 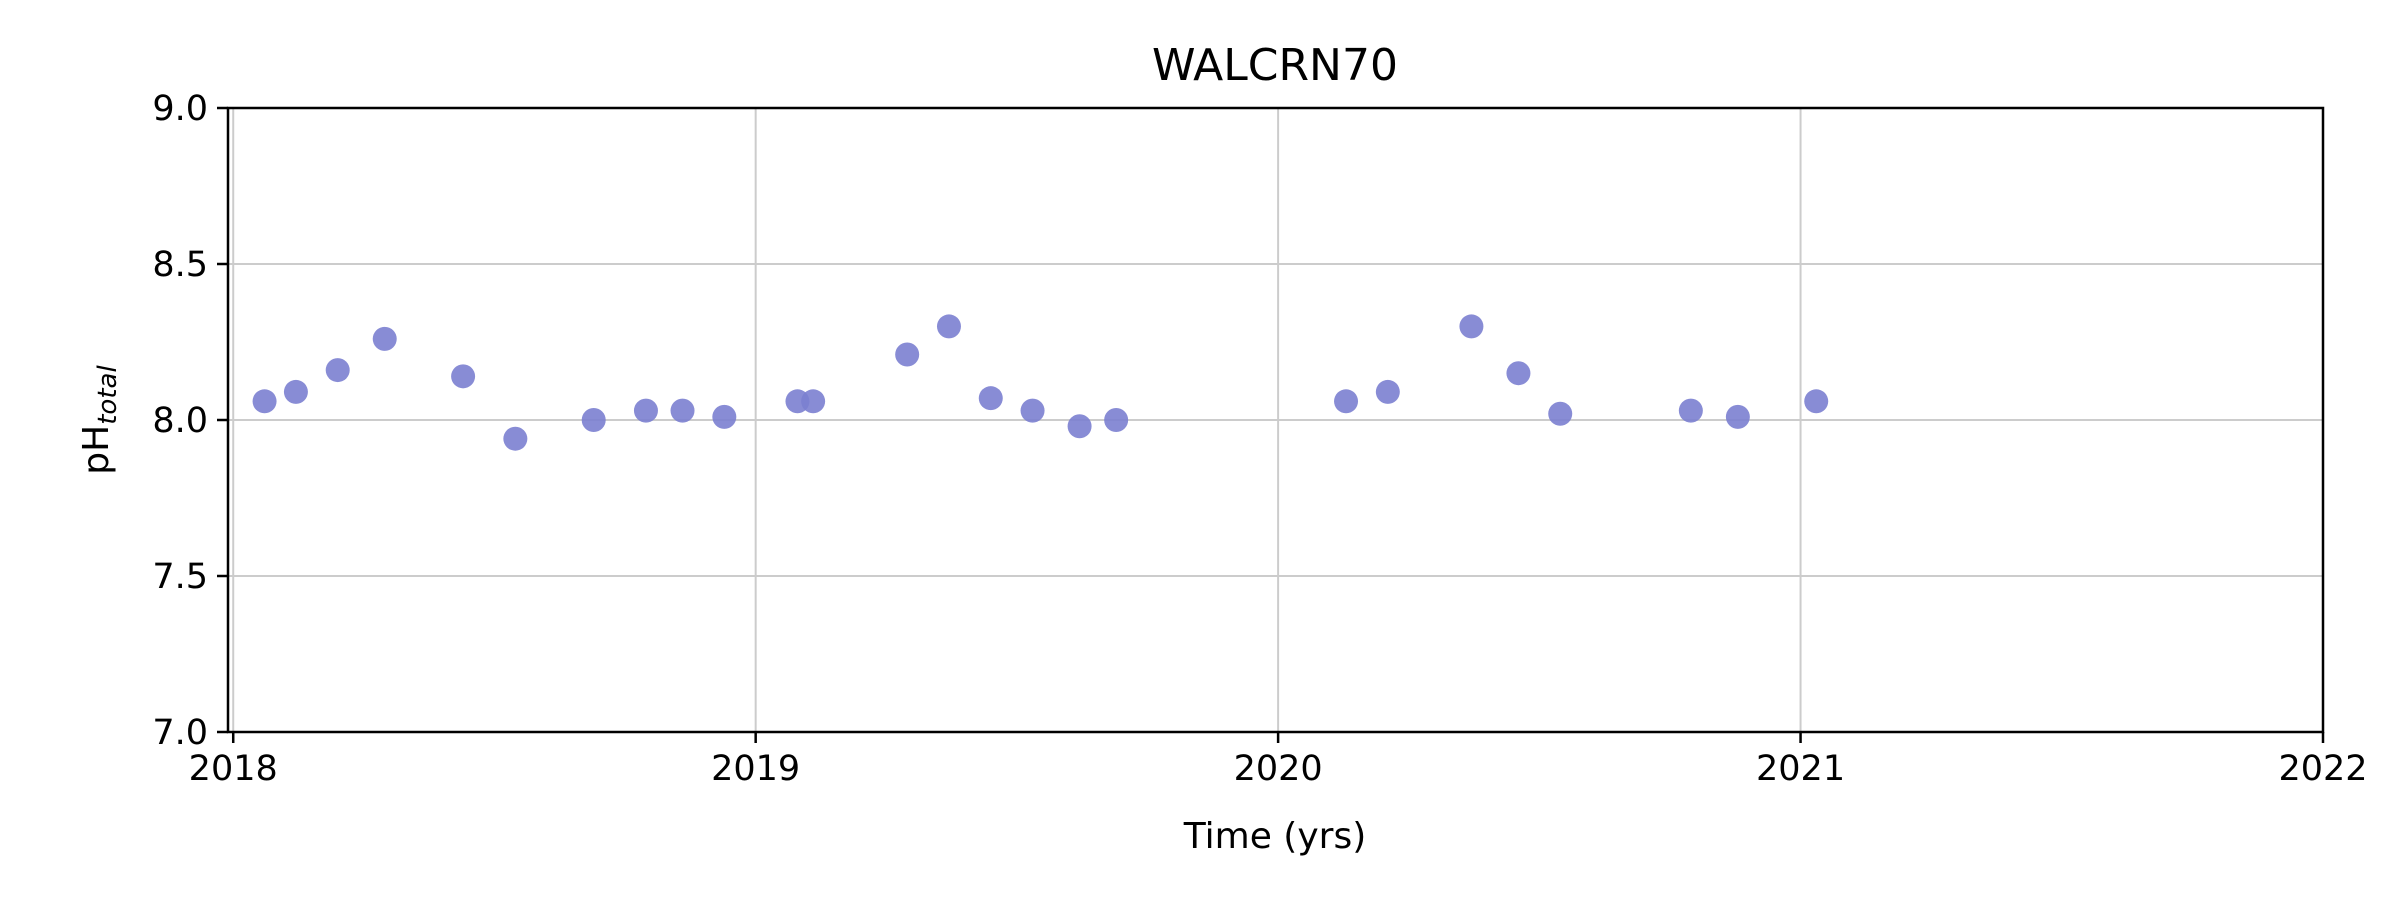 What do you see at coordinates (1275, 65) in the screenshot?
I see `chart-title: WALCRN70` at bounding box center [1275, 65].